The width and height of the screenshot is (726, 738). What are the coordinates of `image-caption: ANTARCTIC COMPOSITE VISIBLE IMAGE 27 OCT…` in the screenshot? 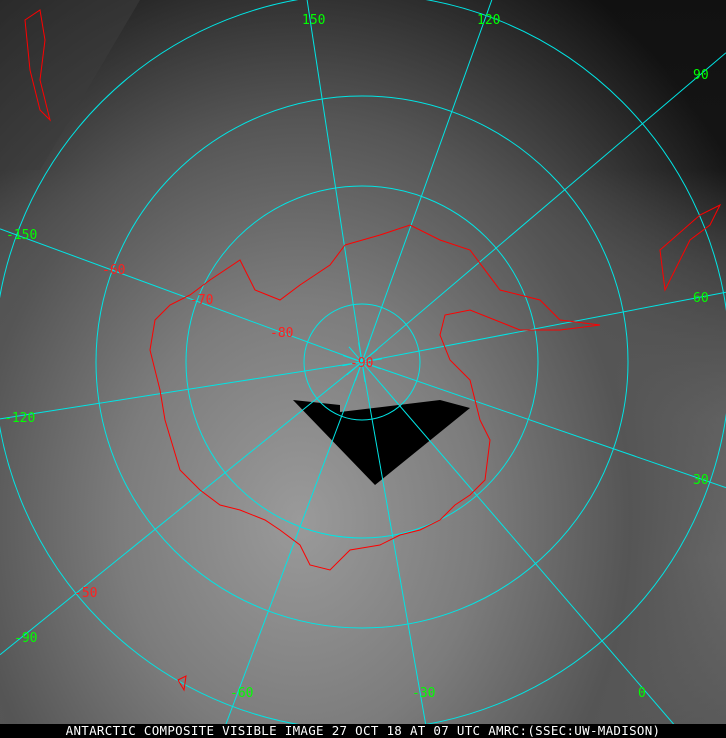 It's located at (363, 731).